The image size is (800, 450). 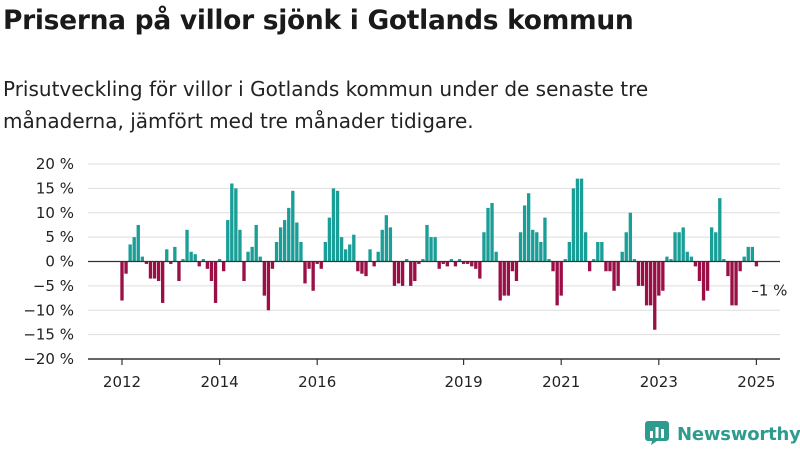 I want to click on newsworthy-logo: Newsworthy, so click(x=722, y=434).